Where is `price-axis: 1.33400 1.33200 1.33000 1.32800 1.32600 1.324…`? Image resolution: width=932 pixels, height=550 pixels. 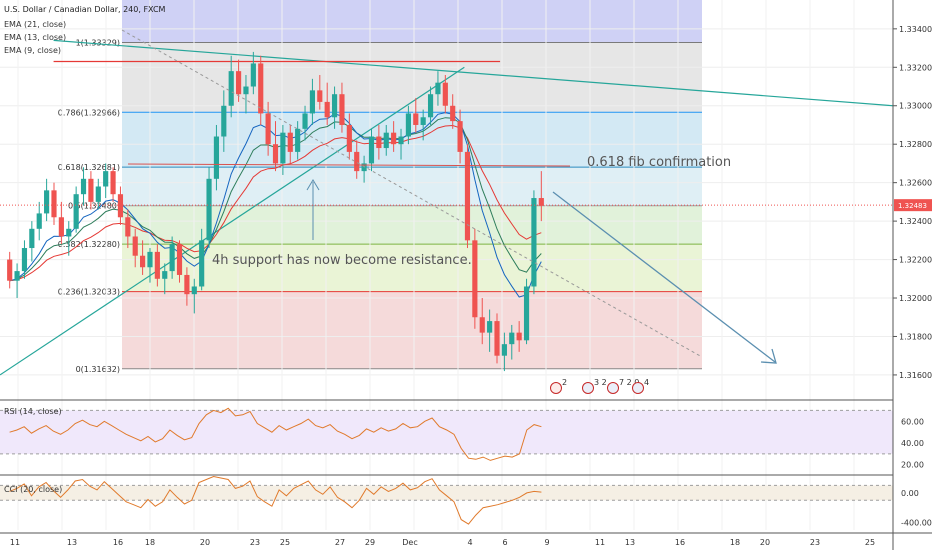 price-axis: 1.33400 1.33200 1.33000 1.32800 1.32600 1.324… is located at coordinates (912, 275).